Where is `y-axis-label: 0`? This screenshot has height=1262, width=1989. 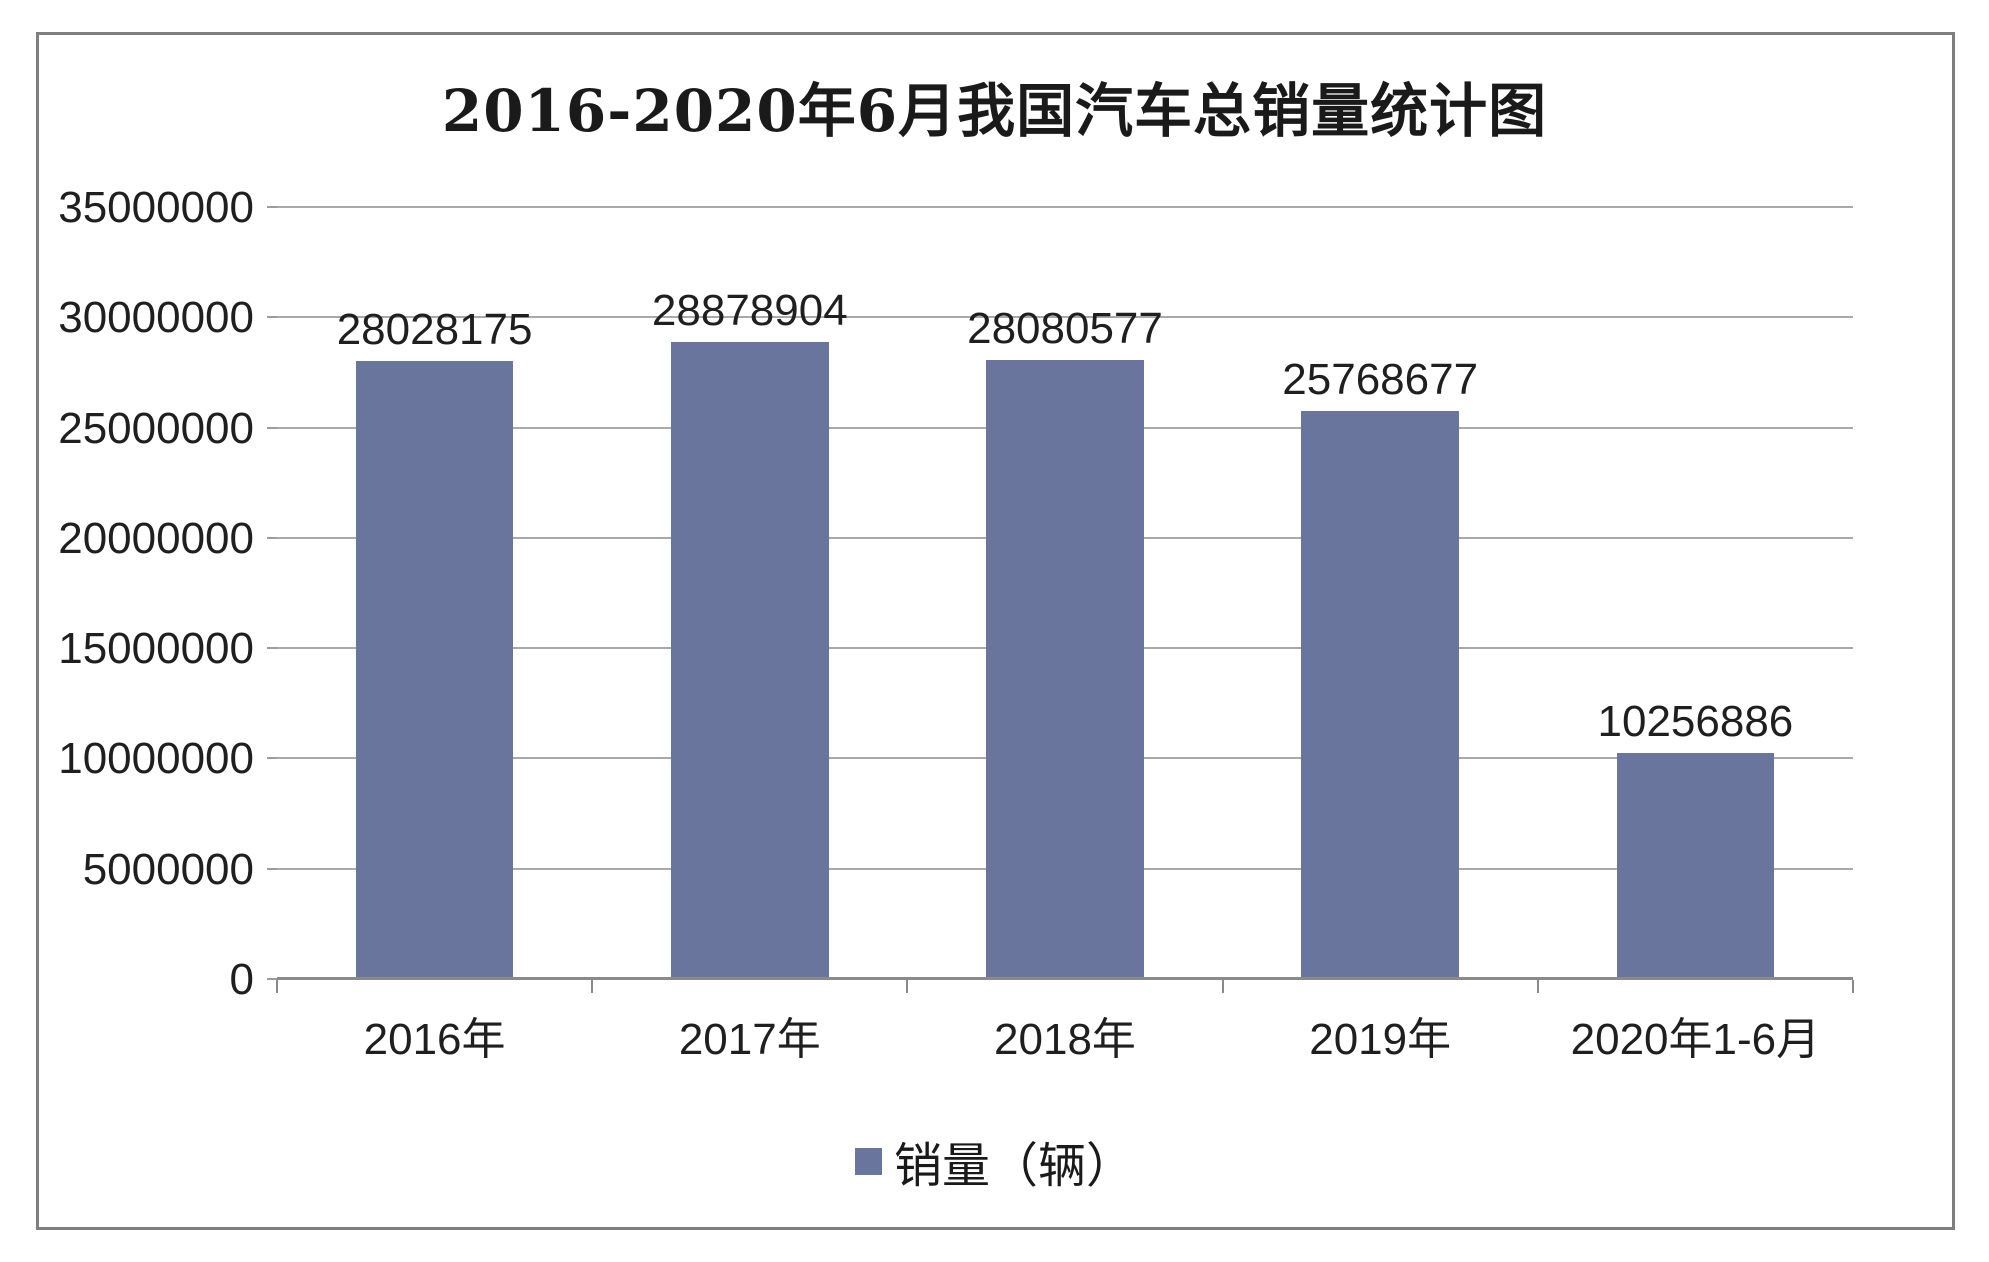
y-axis-label: 0 is located at coordinates (241, 979).